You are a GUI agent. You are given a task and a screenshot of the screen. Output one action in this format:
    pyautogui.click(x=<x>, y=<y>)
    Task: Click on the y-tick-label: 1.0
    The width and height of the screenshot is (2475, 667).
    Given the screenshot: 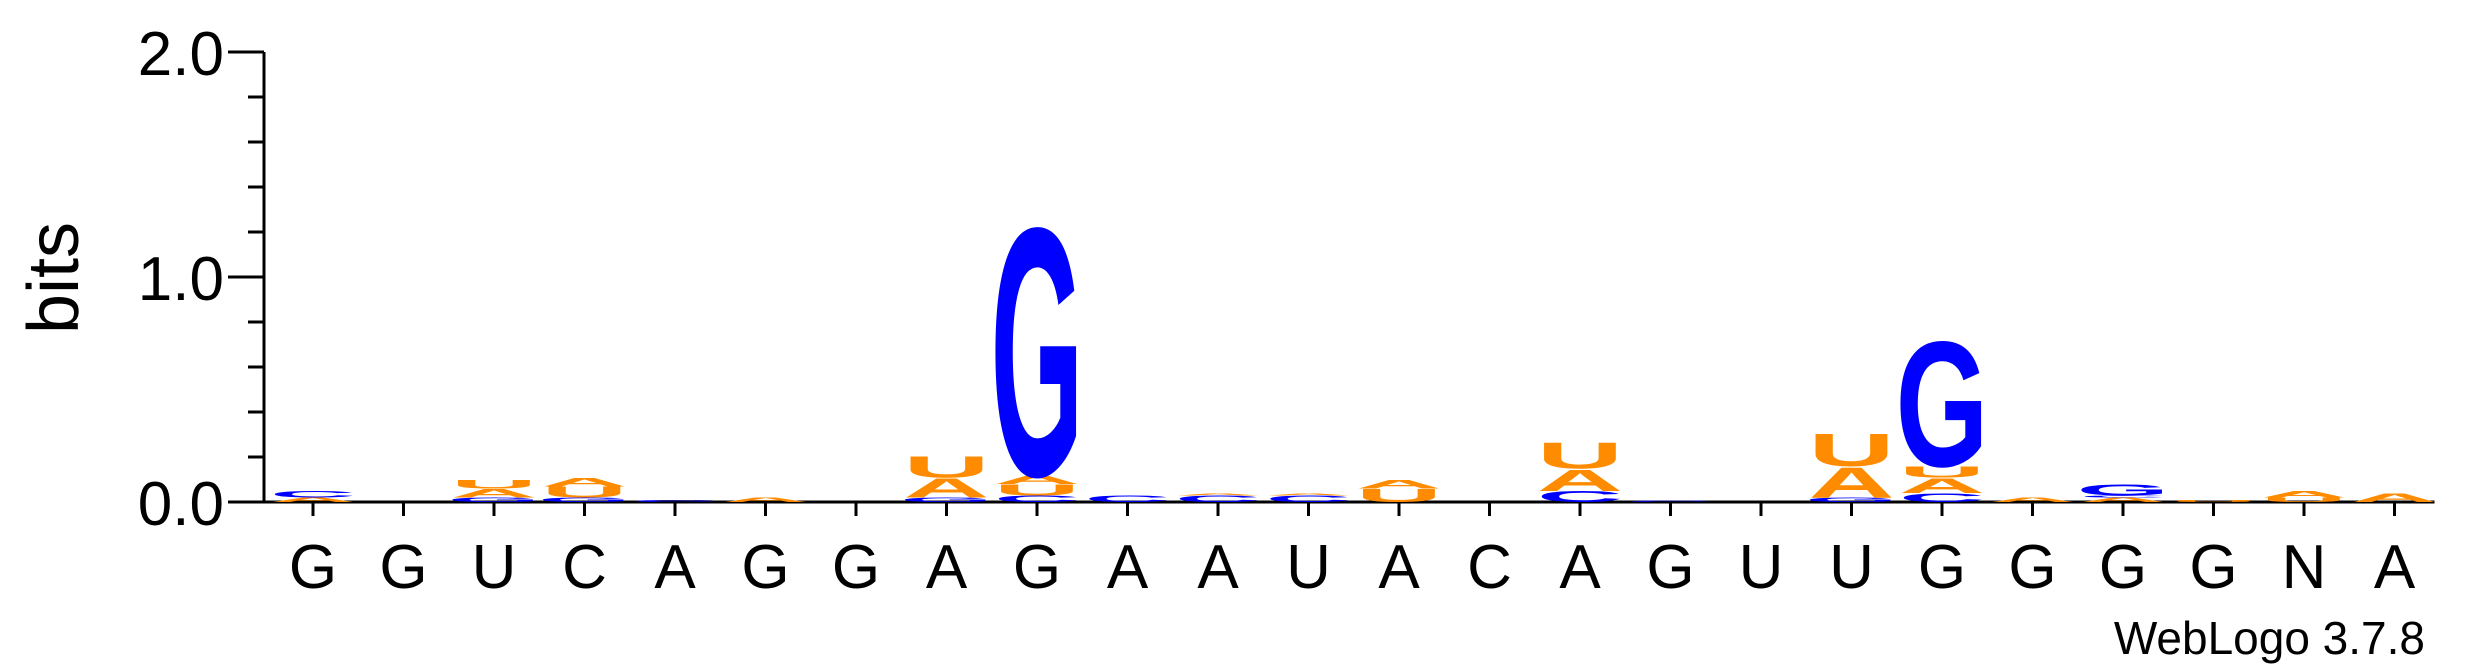 What is the action you would take?
    pyautogui.click(x=181, y=279)
    